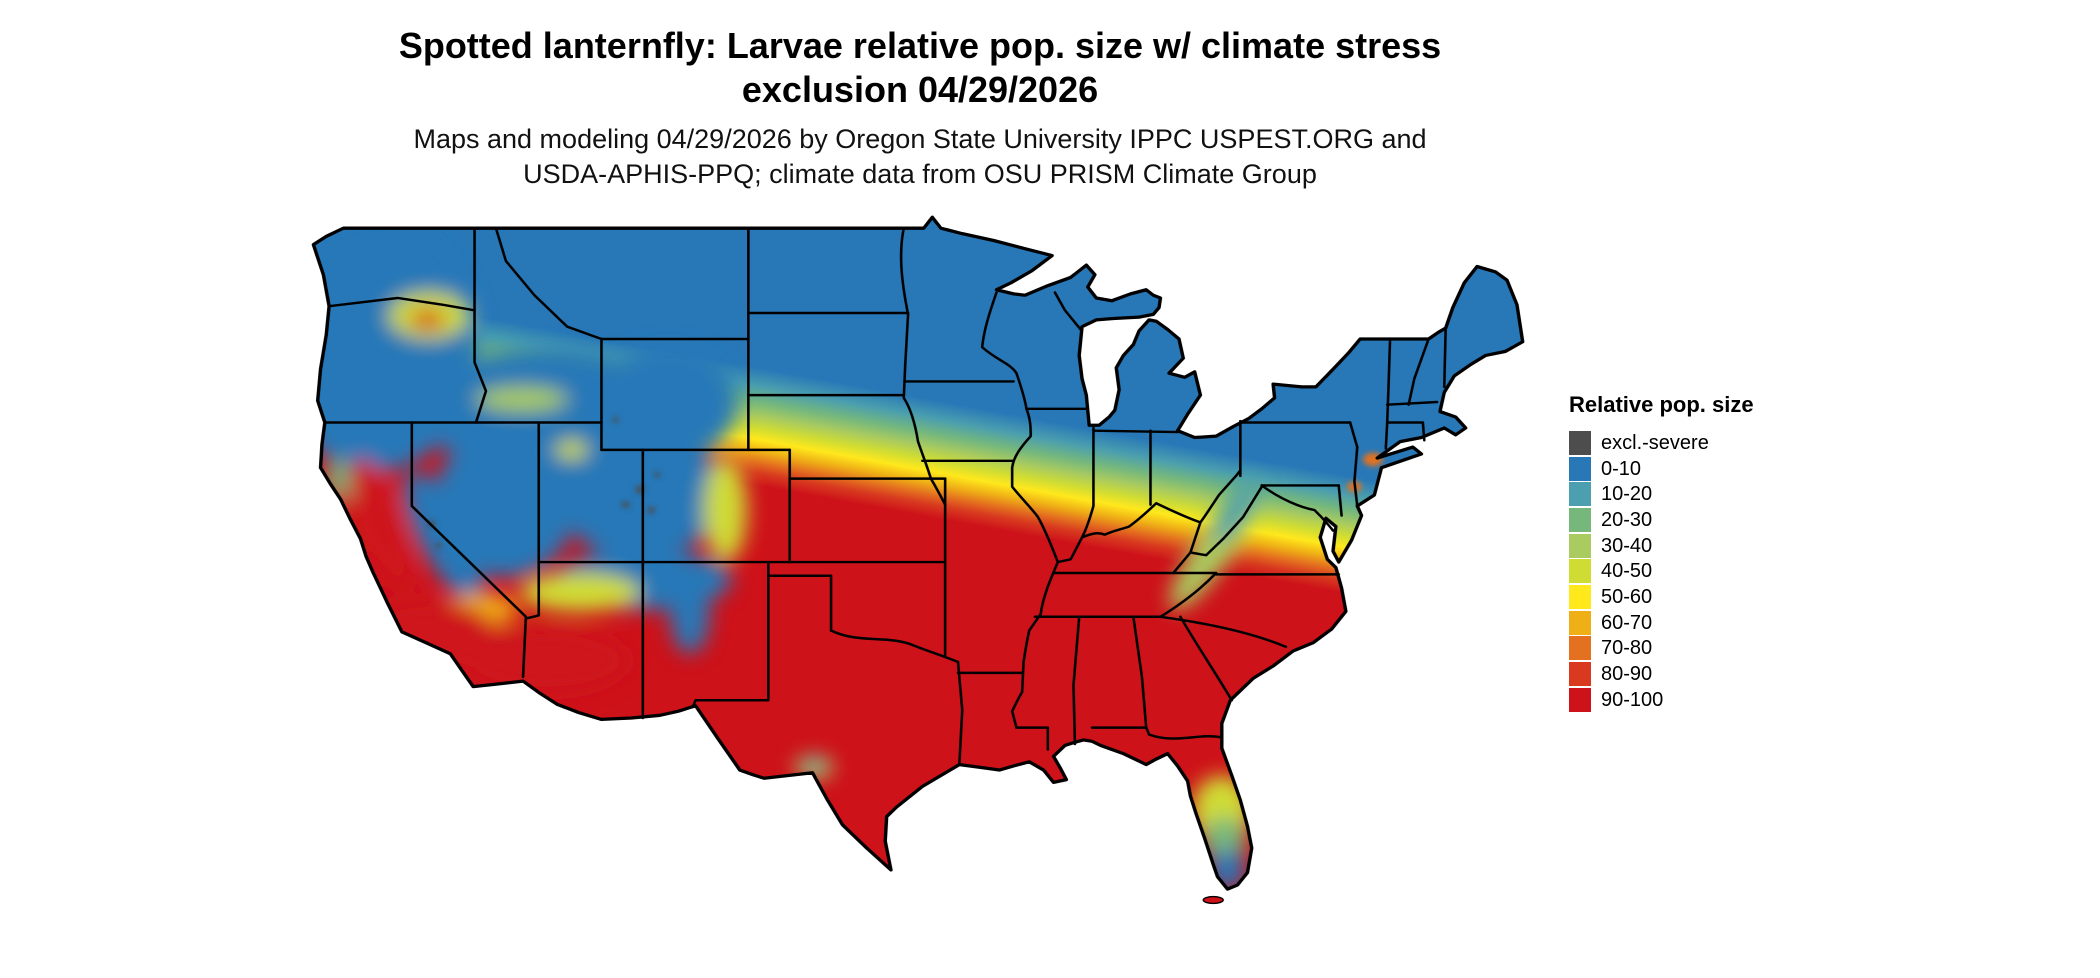  What do you see at coordinates (1627, 494) in the screenshot?
I see `legend-label: 10-20` at bounding box center [1627, 494].